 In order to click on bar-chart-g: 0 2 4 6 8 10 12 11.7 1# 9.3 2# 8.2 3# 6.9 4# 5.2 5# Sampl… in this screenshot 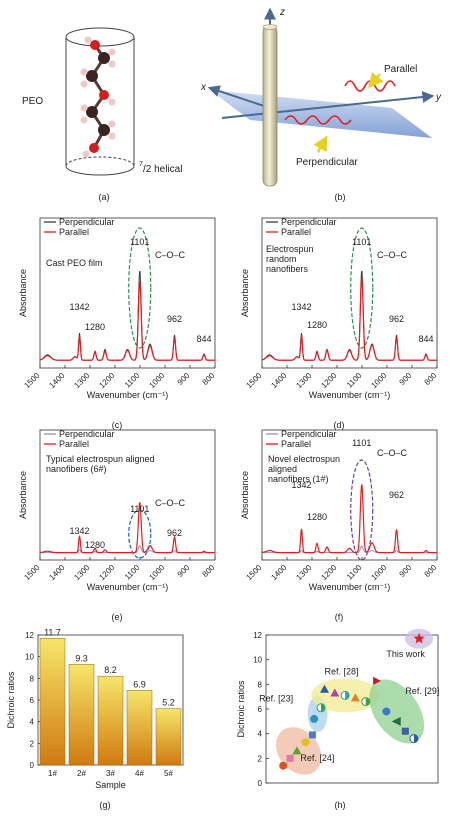, I will do `click(95, 708)`.